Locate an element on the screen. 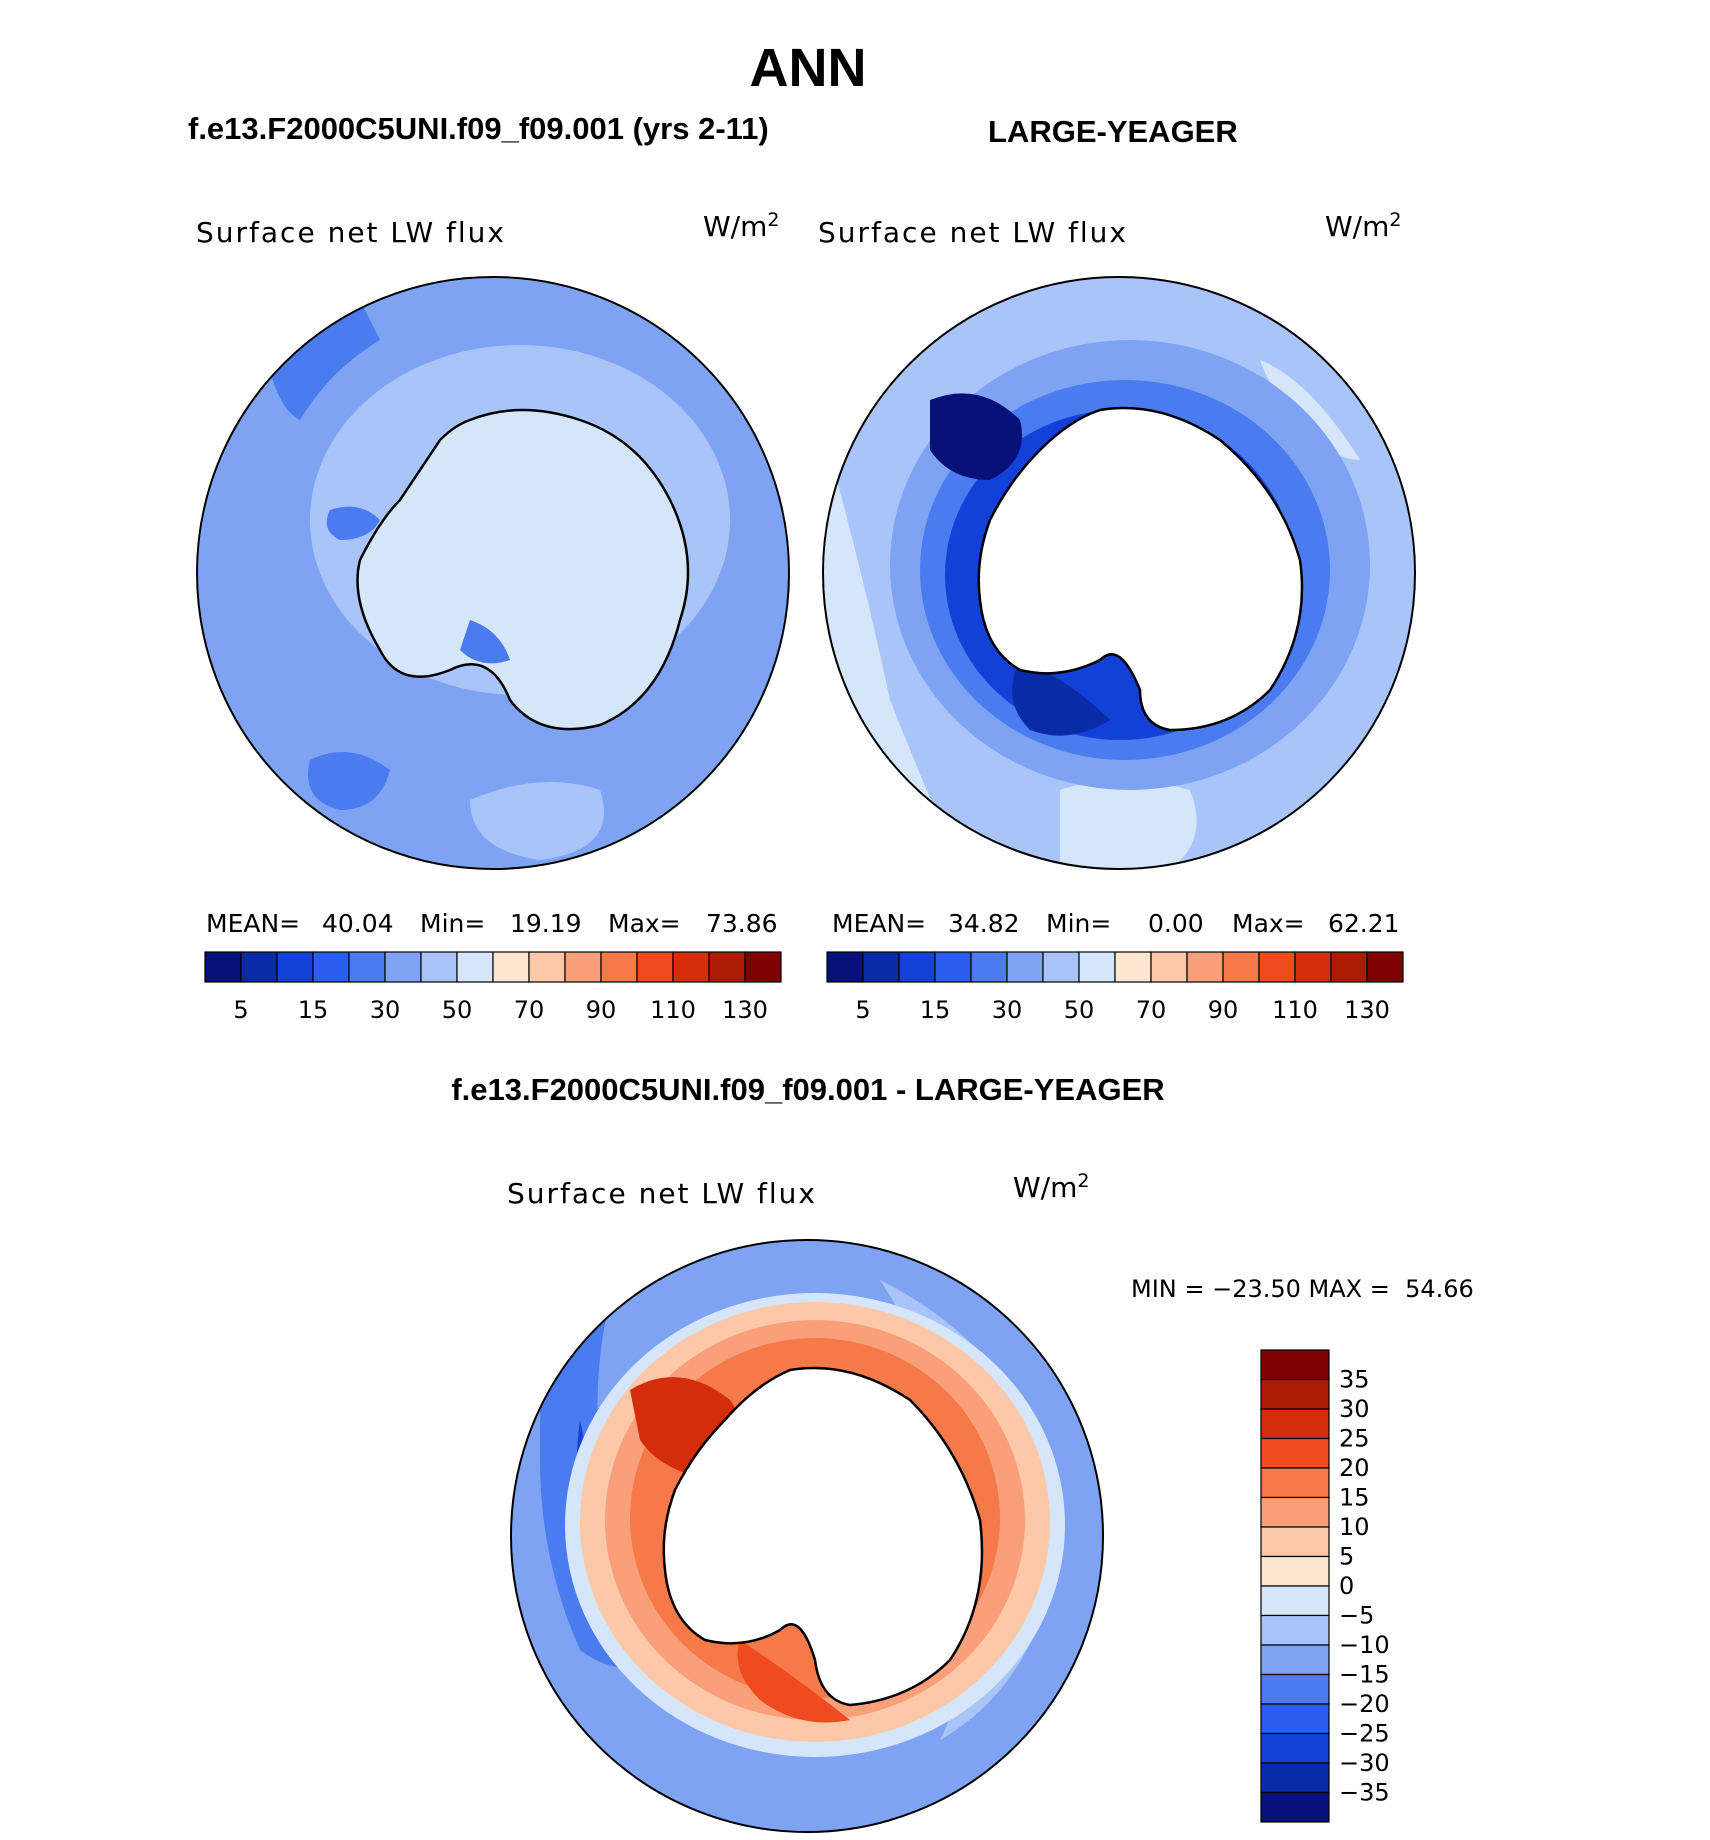  diff-minmax: MIN = −23.50 MAX = 54.66 is located at coordinates (1302, 1289).